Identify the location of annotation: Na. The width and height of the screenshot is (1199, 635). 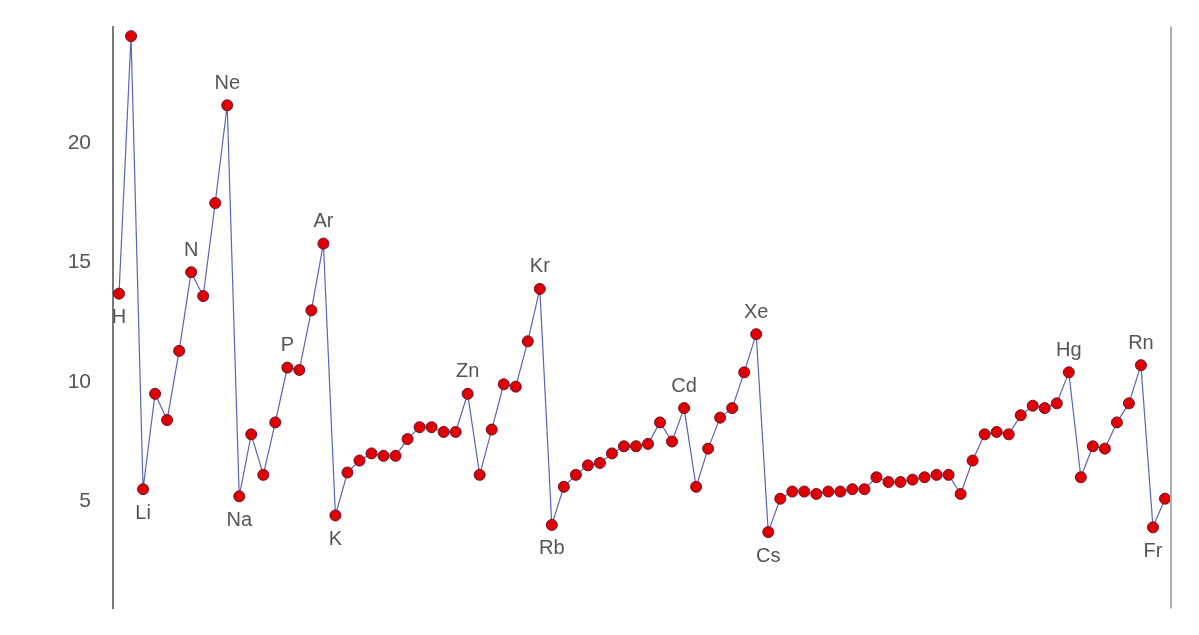
(239, 518).